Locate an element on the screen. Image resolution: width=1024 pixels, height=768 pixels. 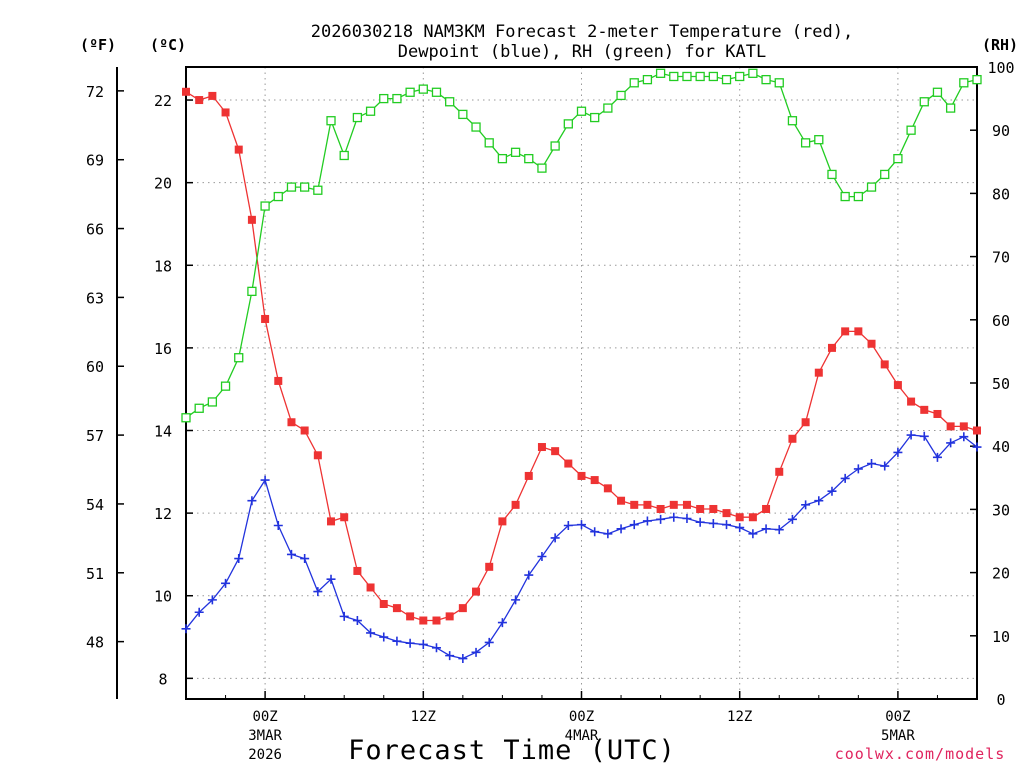
fahrenheit-tick-label: 69 is located at coordinates (95, 161).